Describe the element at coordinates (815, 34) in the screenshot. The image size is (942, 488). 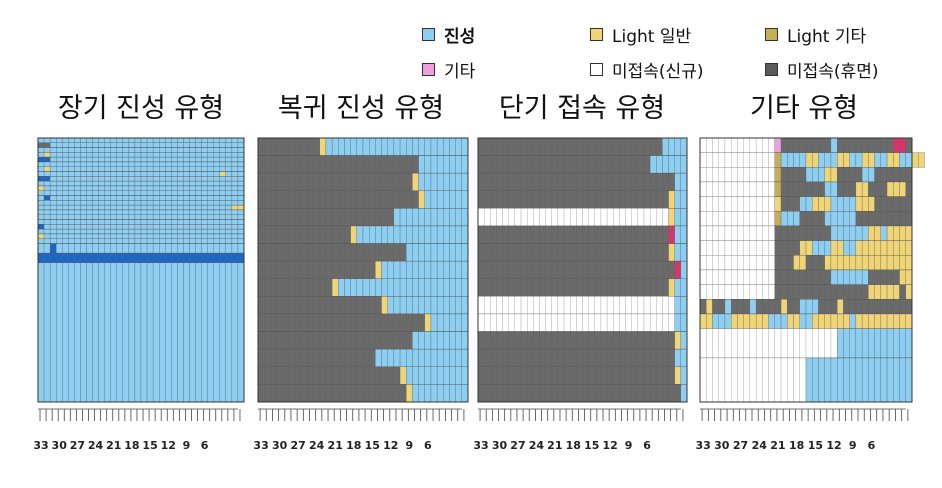
I see `legend-item-light-other: Light 기타` at that location.